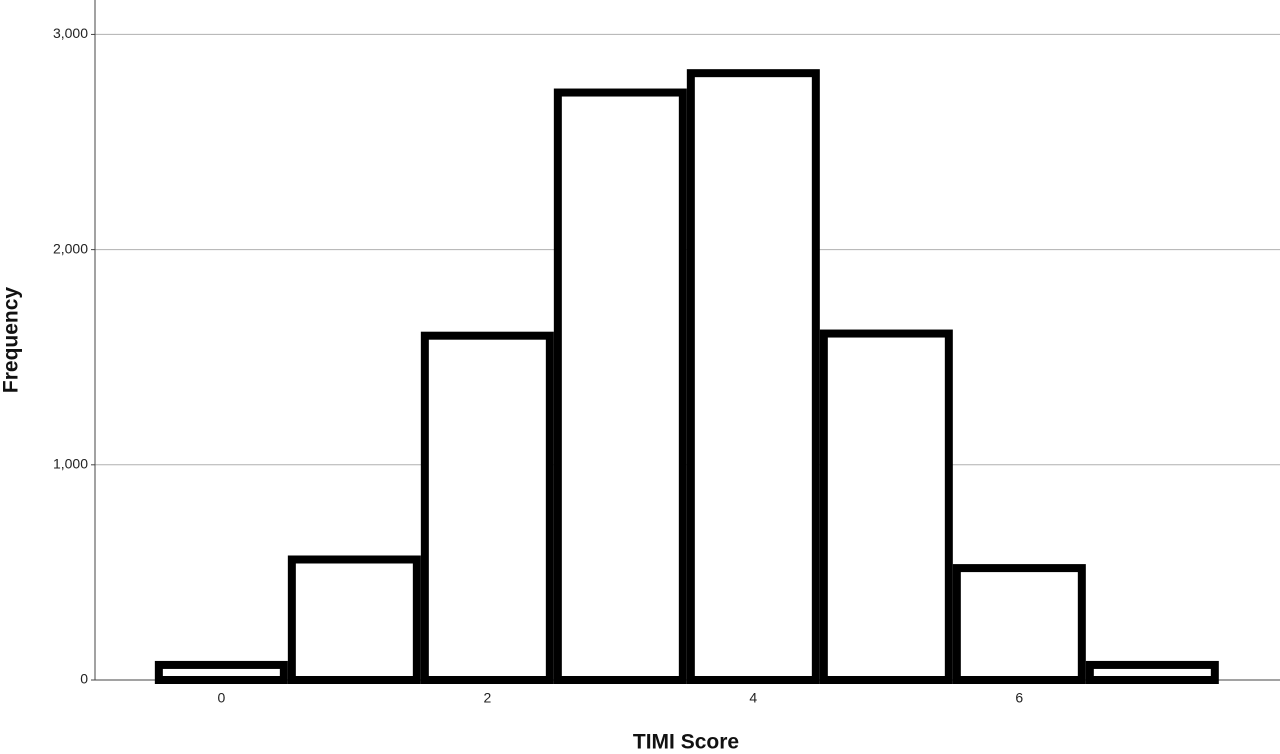 Image resolution: width=1280 pixels, height=754 pixels. What do you see at coordinates (221, 698) in the screenshot?
I see `x-tick-label: 0` at bounding box center [221, 698].